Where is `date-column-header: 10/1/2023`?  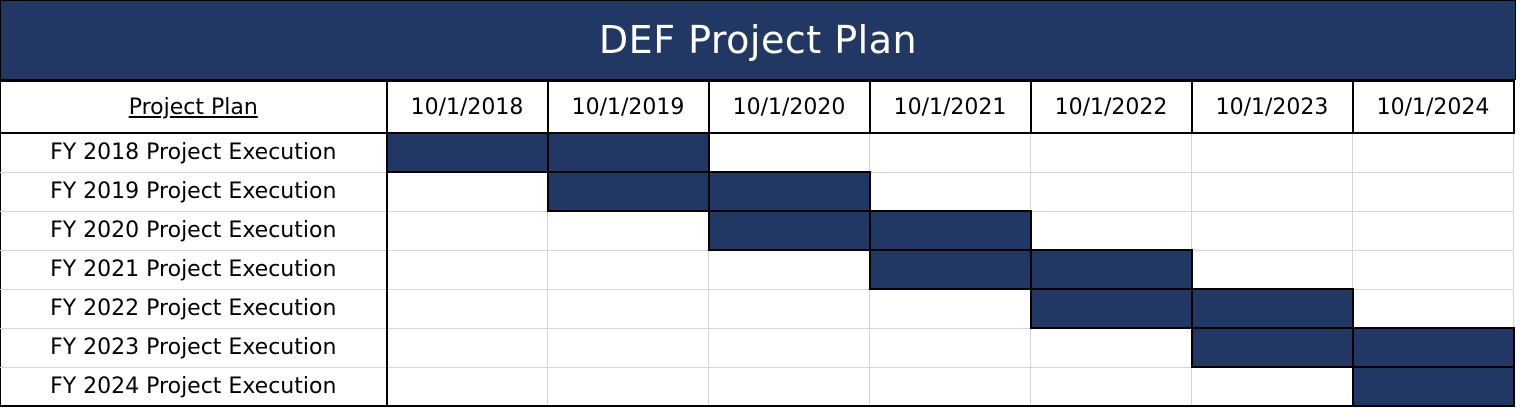
date-column-header: 10/1/2023 is located at coordinates (1272, 107).